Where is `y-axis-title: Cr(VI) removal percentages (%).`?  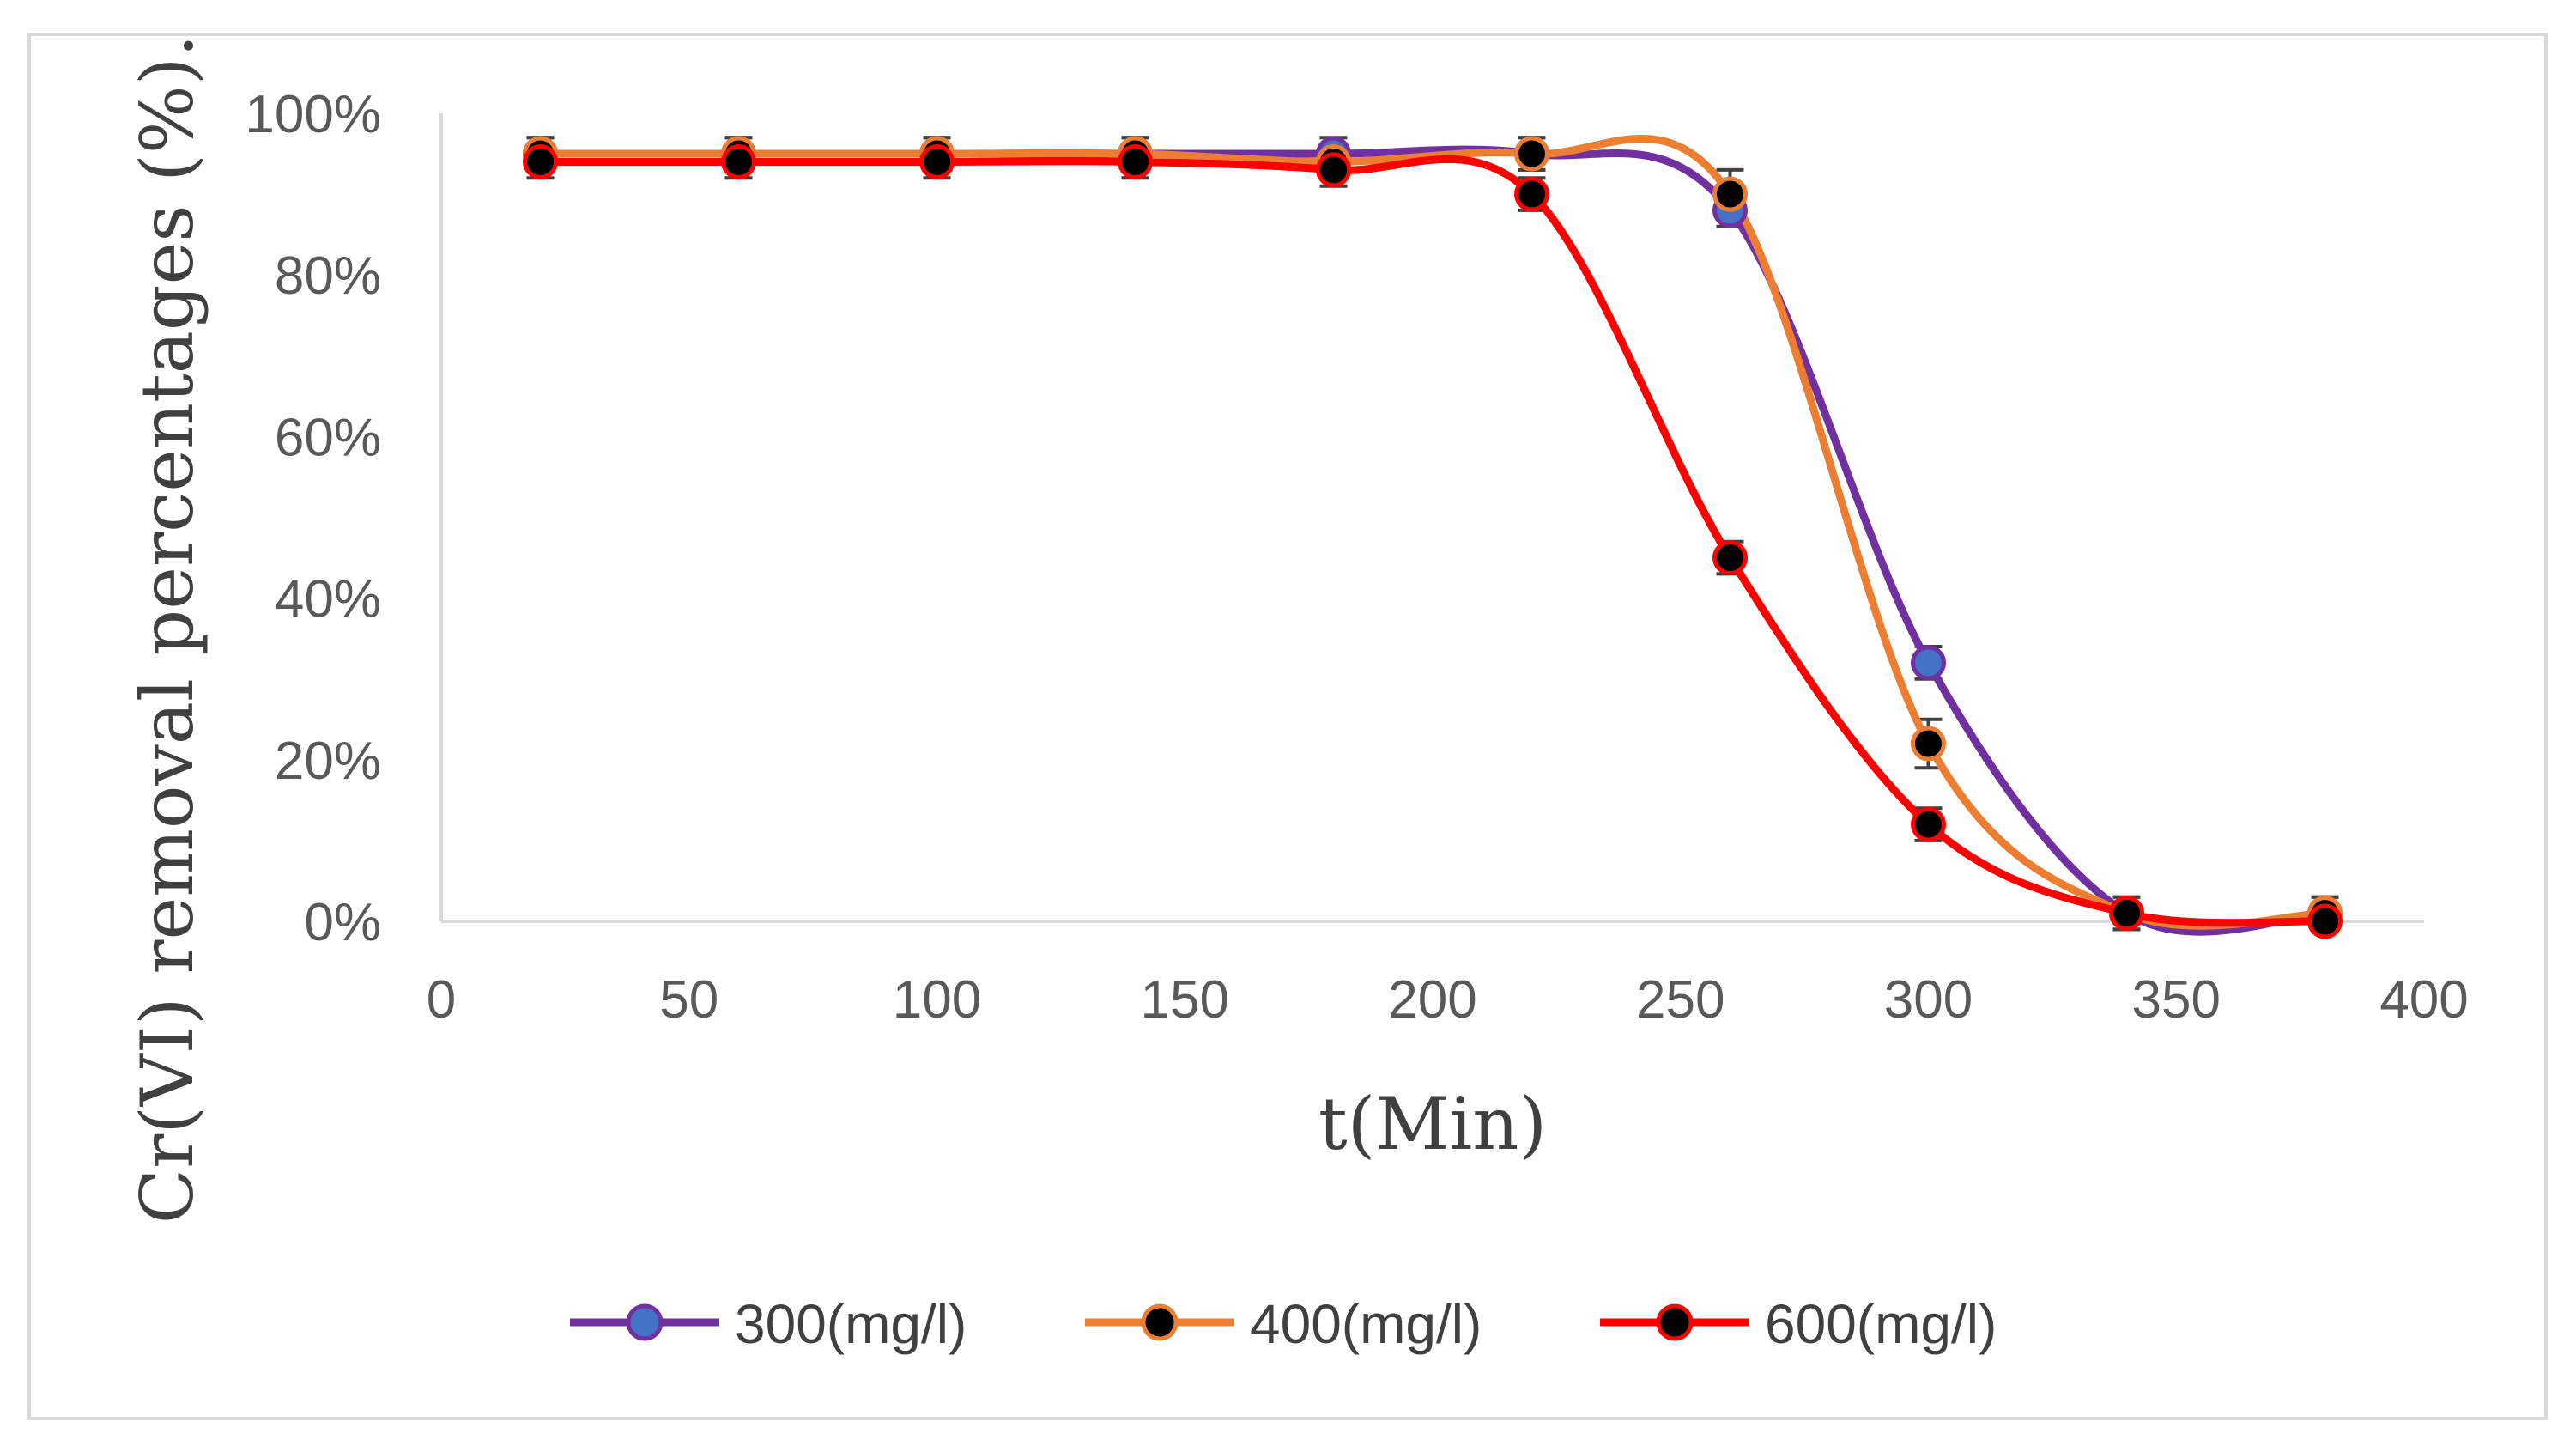 y-axis-title: Cr(VI) removal percentages (%). is located at coordinates (167, 629).